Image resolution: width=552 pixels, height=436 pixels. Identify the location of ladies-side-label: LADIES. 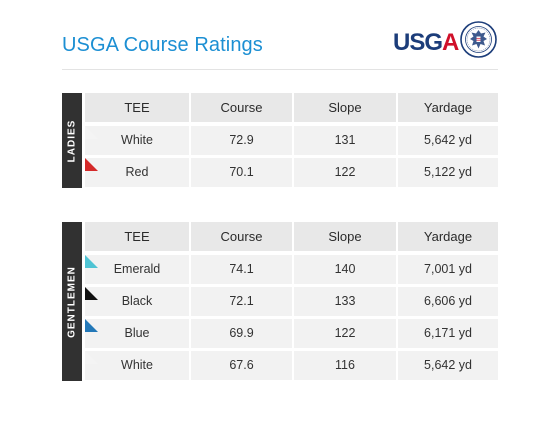
(72, 140).